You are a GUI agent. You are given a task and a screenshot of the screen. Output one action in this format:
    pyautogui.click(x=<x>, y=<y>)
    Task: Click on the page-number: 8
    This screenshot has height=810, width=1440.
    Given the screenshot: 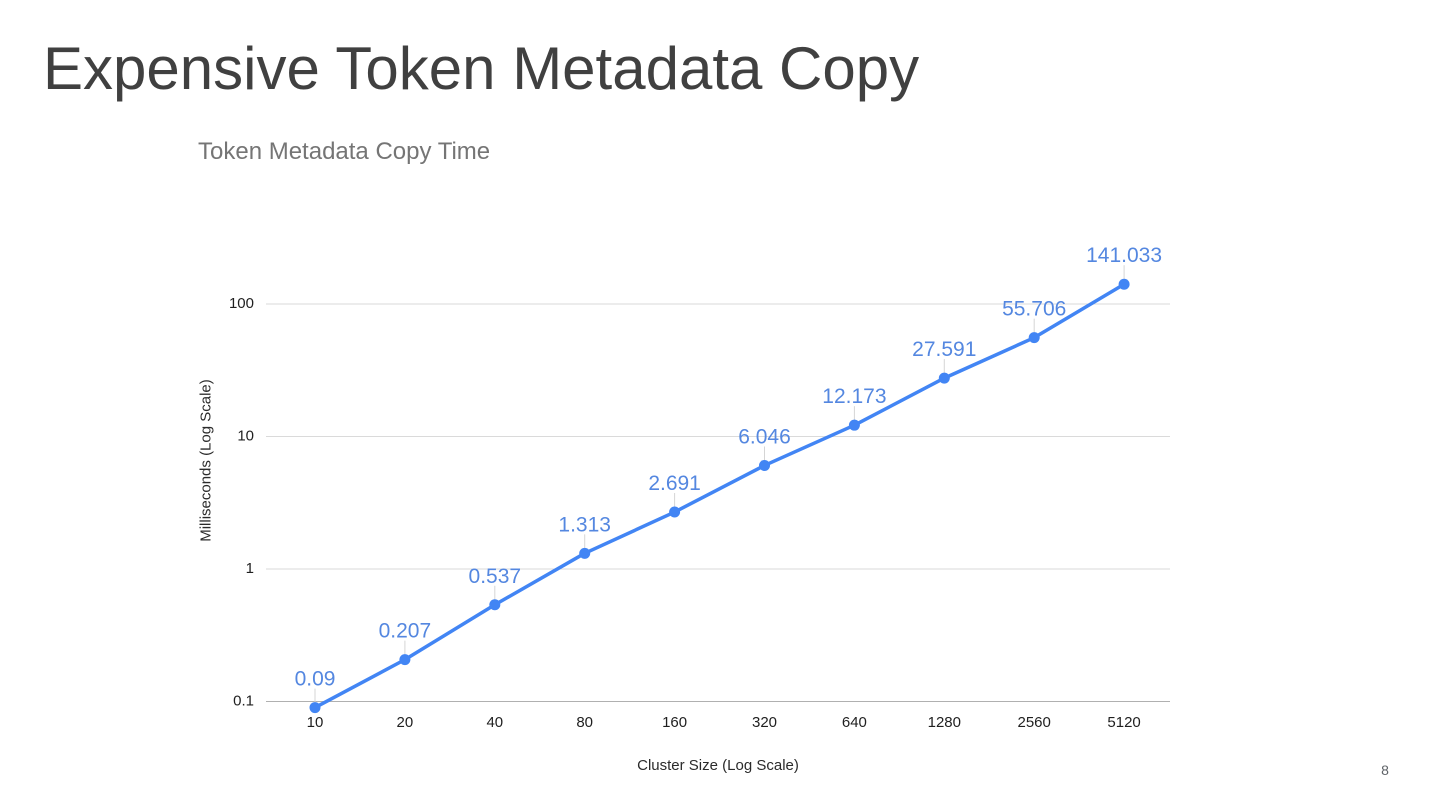 What is the action you would take?
    pyautogui.click(x=1385, y=770)
    